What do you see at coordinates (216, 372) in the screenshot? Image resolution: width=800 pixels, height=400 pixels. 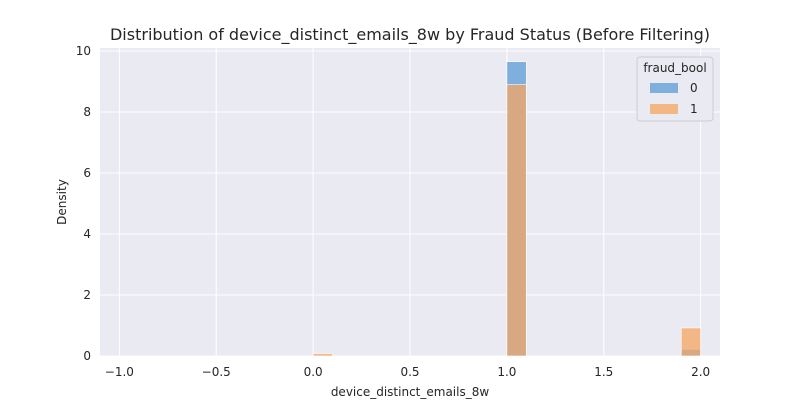 I see `x-tick-label: −0.5` at bounding box center [216, 372].